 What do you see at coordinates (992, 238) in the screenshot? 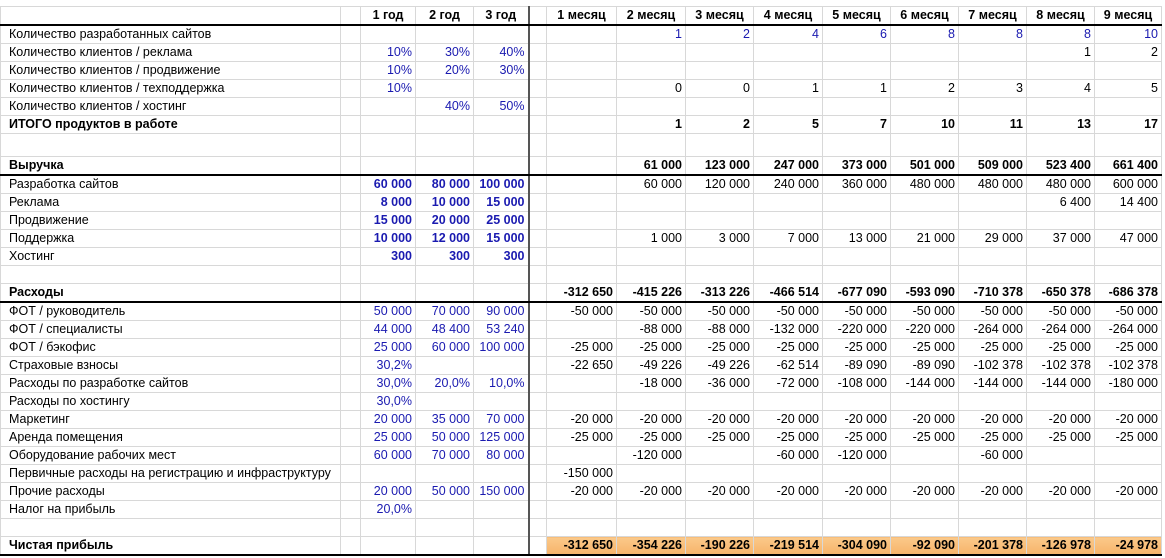
I see `month-value: 29 000` at bounding box center [992, 238].